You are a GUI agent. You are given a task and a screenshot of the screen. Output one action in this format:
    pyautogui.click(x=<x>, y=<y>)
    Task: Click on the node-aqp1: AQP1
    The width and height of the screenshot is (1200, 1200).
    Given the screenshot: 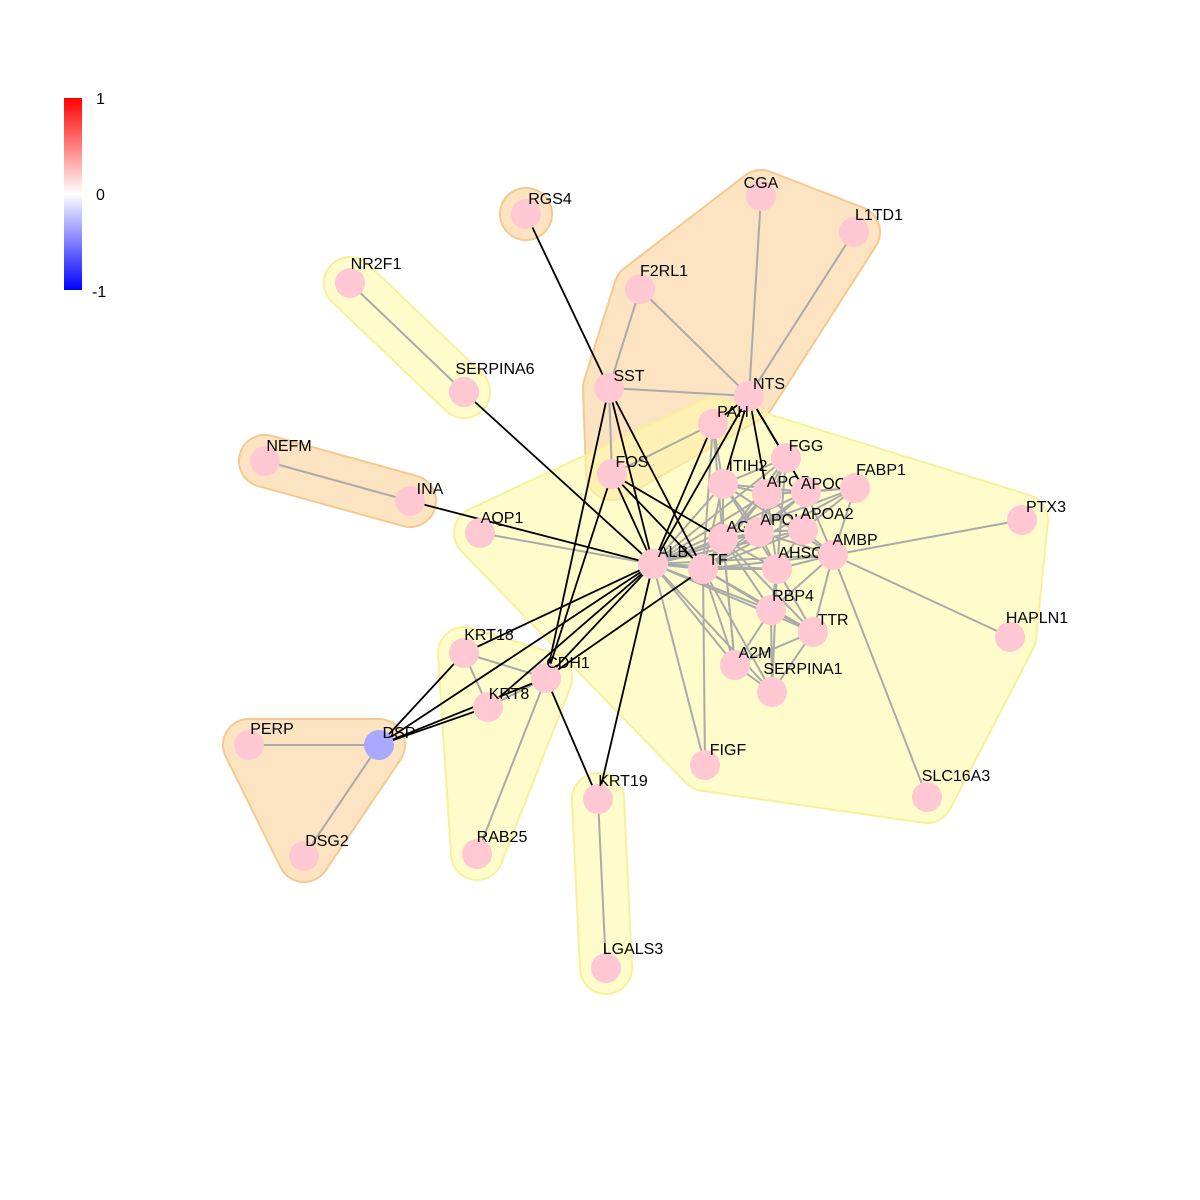 What is the action you would take?
    pyautogui.click(x=494, y=529)
    